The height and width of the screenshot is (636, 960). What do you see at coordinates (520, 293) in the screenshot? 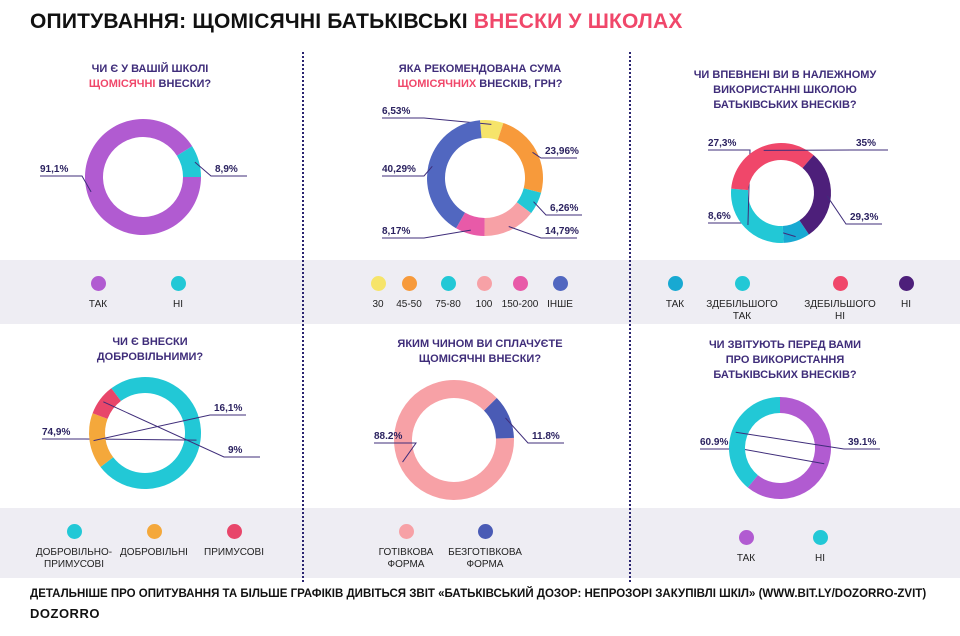
I see `legend-item: 150-200` at bounding box center [520, 293].